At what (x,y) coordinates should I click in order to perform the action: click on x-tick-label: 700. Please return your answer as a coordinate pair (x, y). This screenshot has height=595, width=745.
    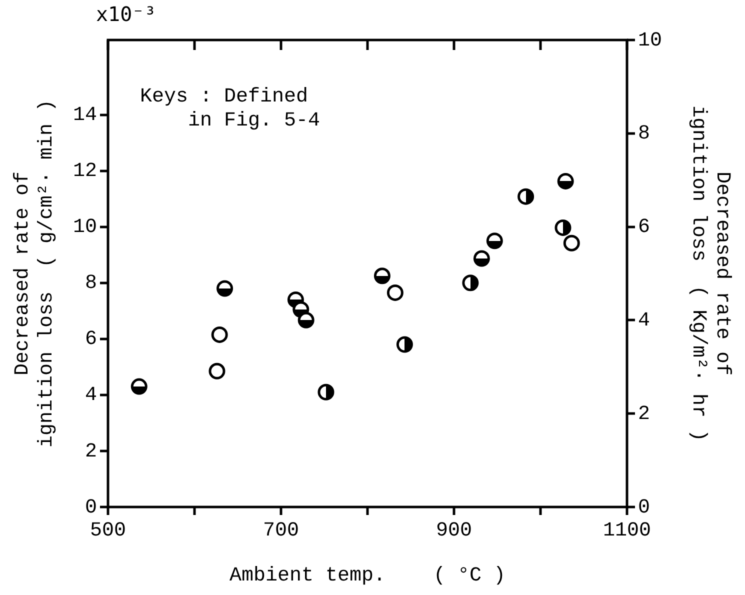
    Looking at the image, I should click on (281, 530).